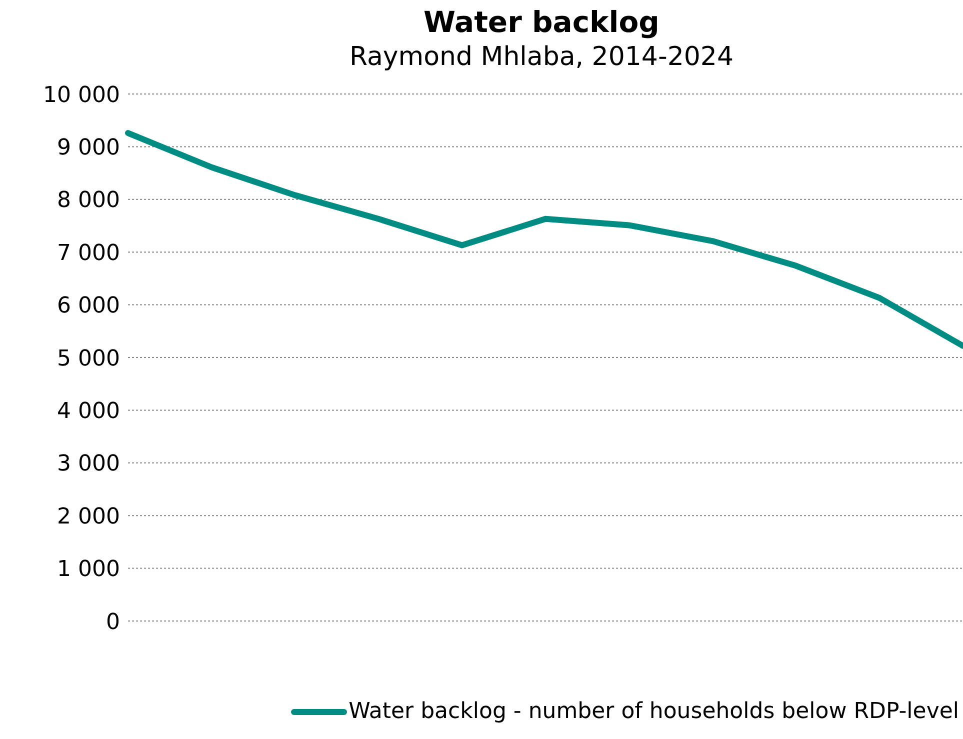 The image size is (963, 739). Describe the element at coordinates (541, 57) in the screenshot. I see `chart-subtitle: Raymond Mhlaba, 2014-2024` at that location.